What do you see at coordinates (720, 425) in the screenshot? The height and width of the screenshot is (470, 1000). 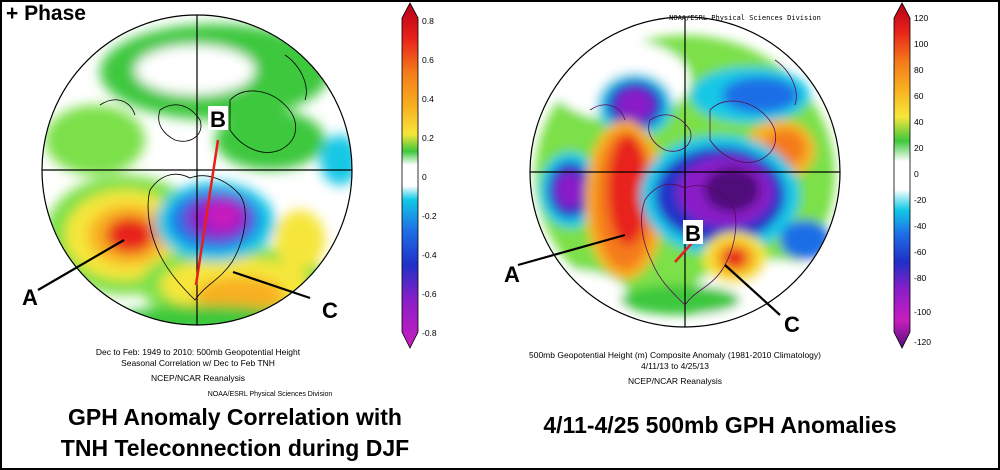 I see `right-title: 4/11-4/25 500mb GPH Anomalies` at bounding box center [720, 425].